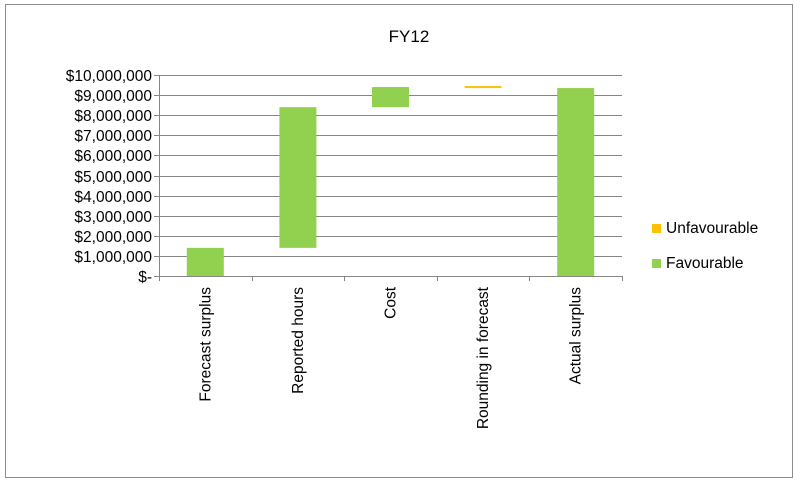 The width and height of the screenshot is (797, 482). I want to click on legend-swatch-favourable, so click(656, 263).